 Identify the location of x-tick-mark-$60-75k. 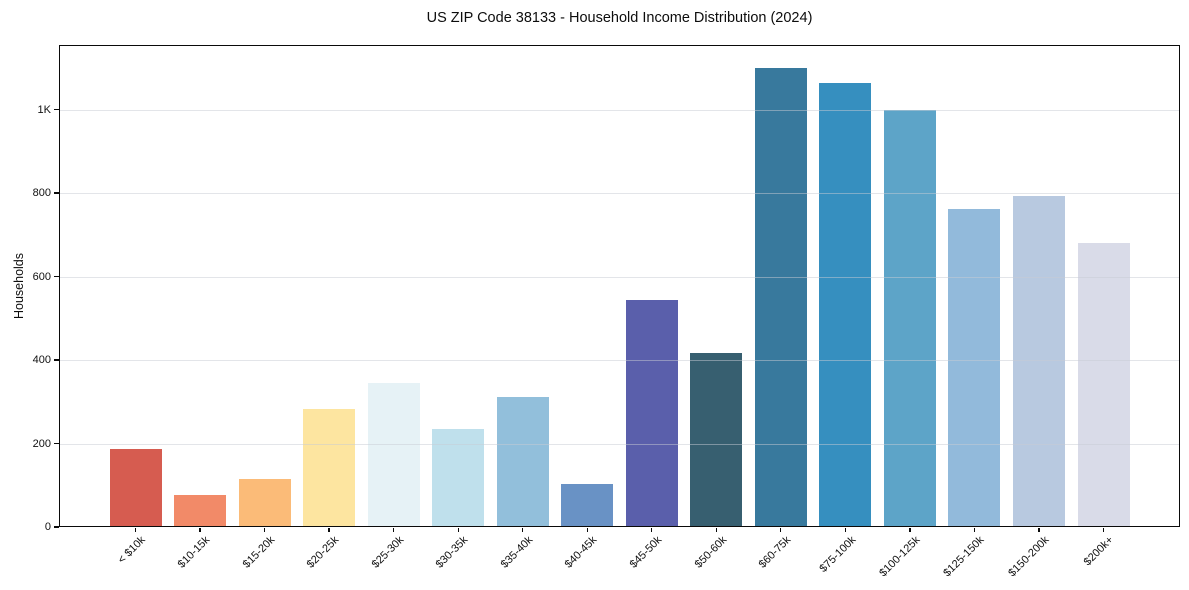
(781, 530).